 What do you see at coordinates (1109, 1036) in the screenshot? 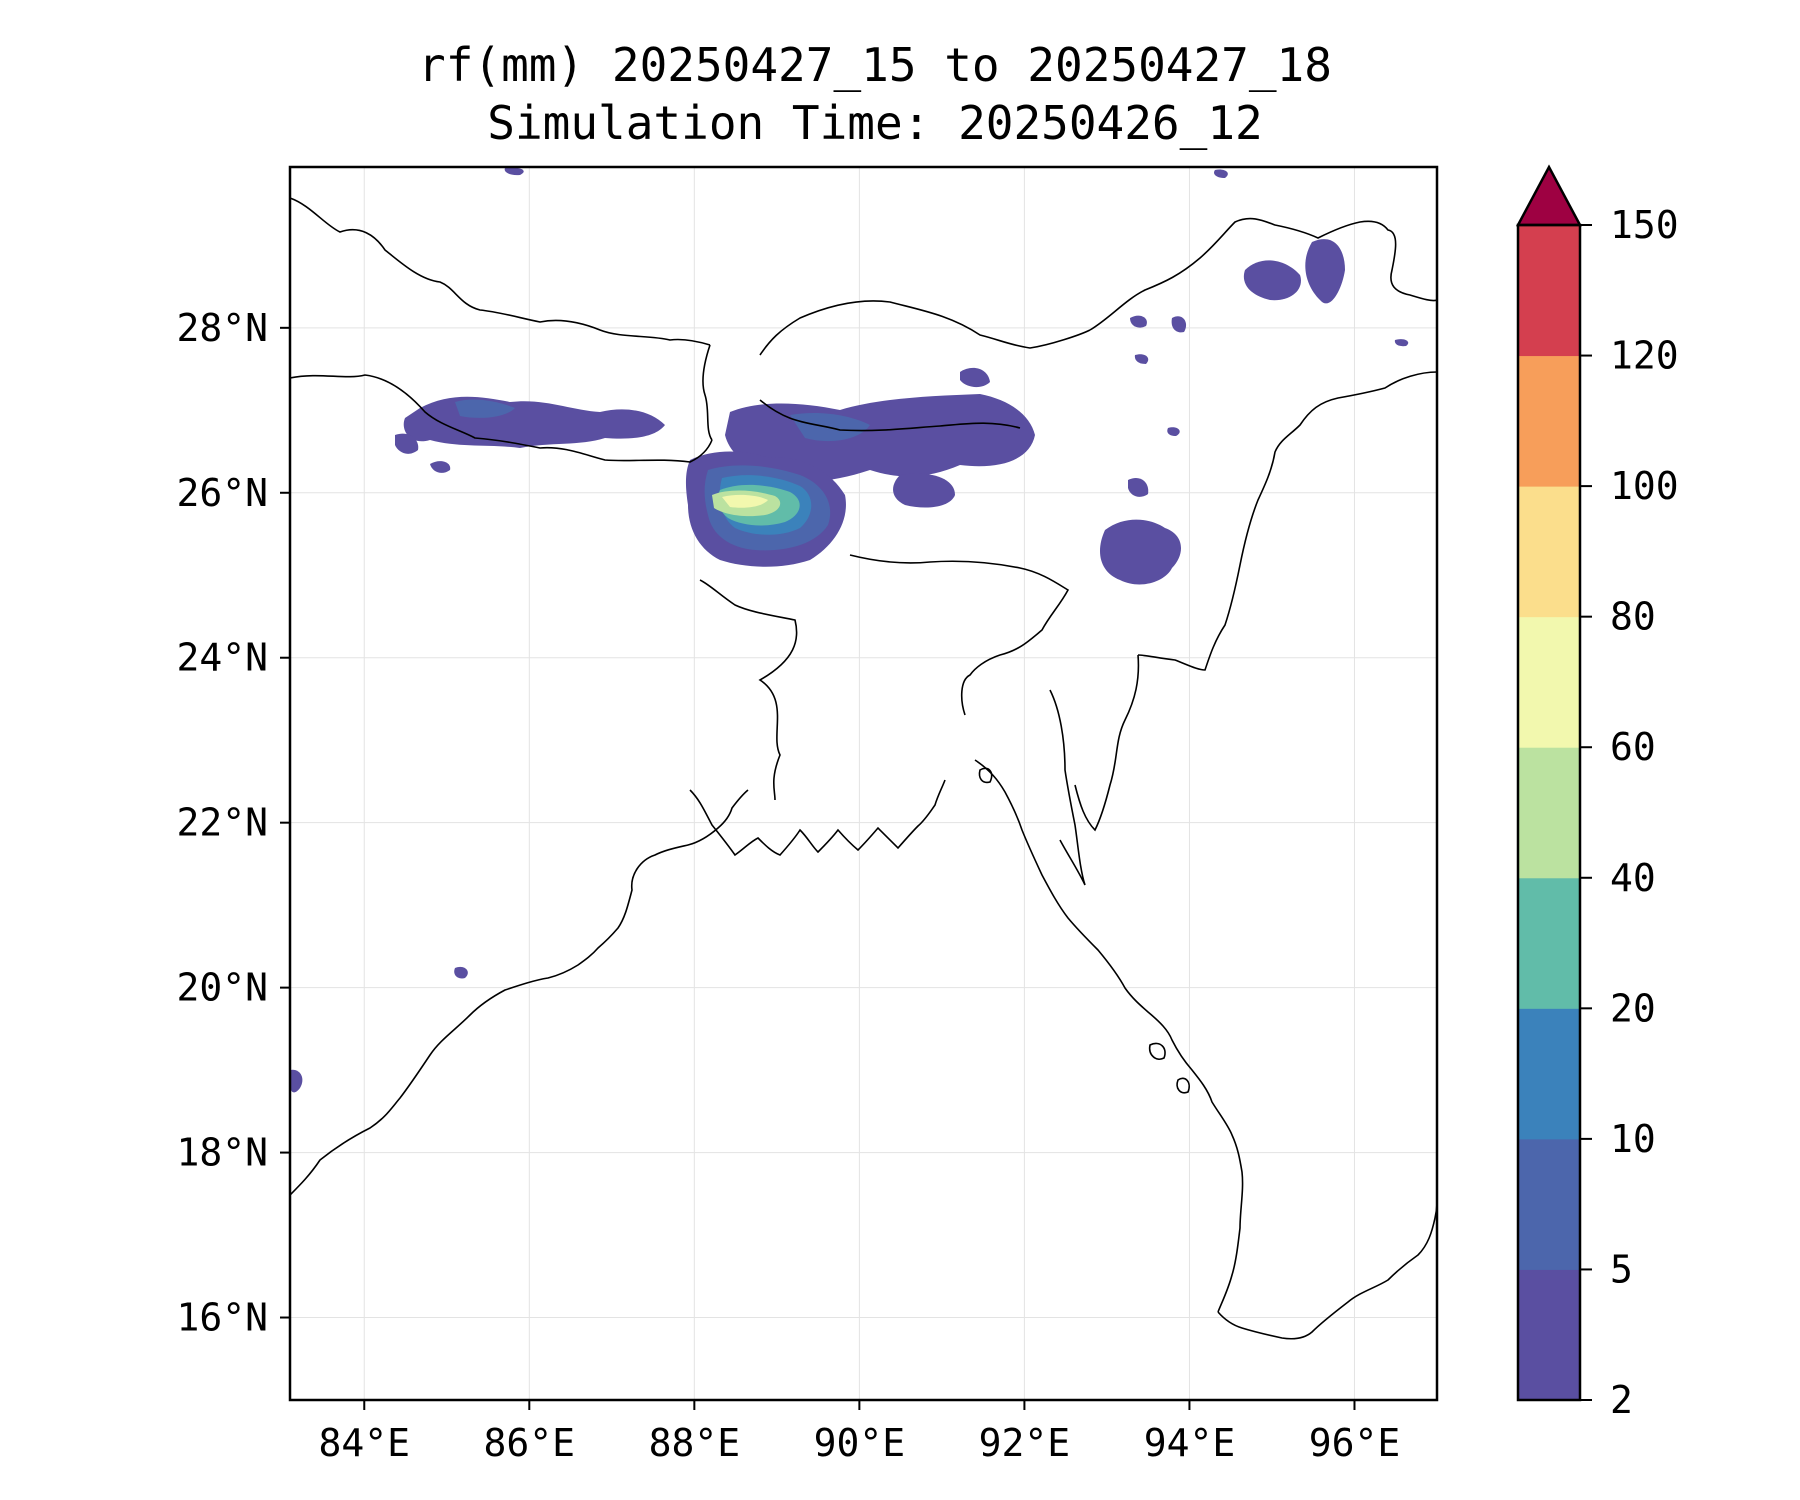
I see `coast-chittagong` at bounding box center [1109, 1036].